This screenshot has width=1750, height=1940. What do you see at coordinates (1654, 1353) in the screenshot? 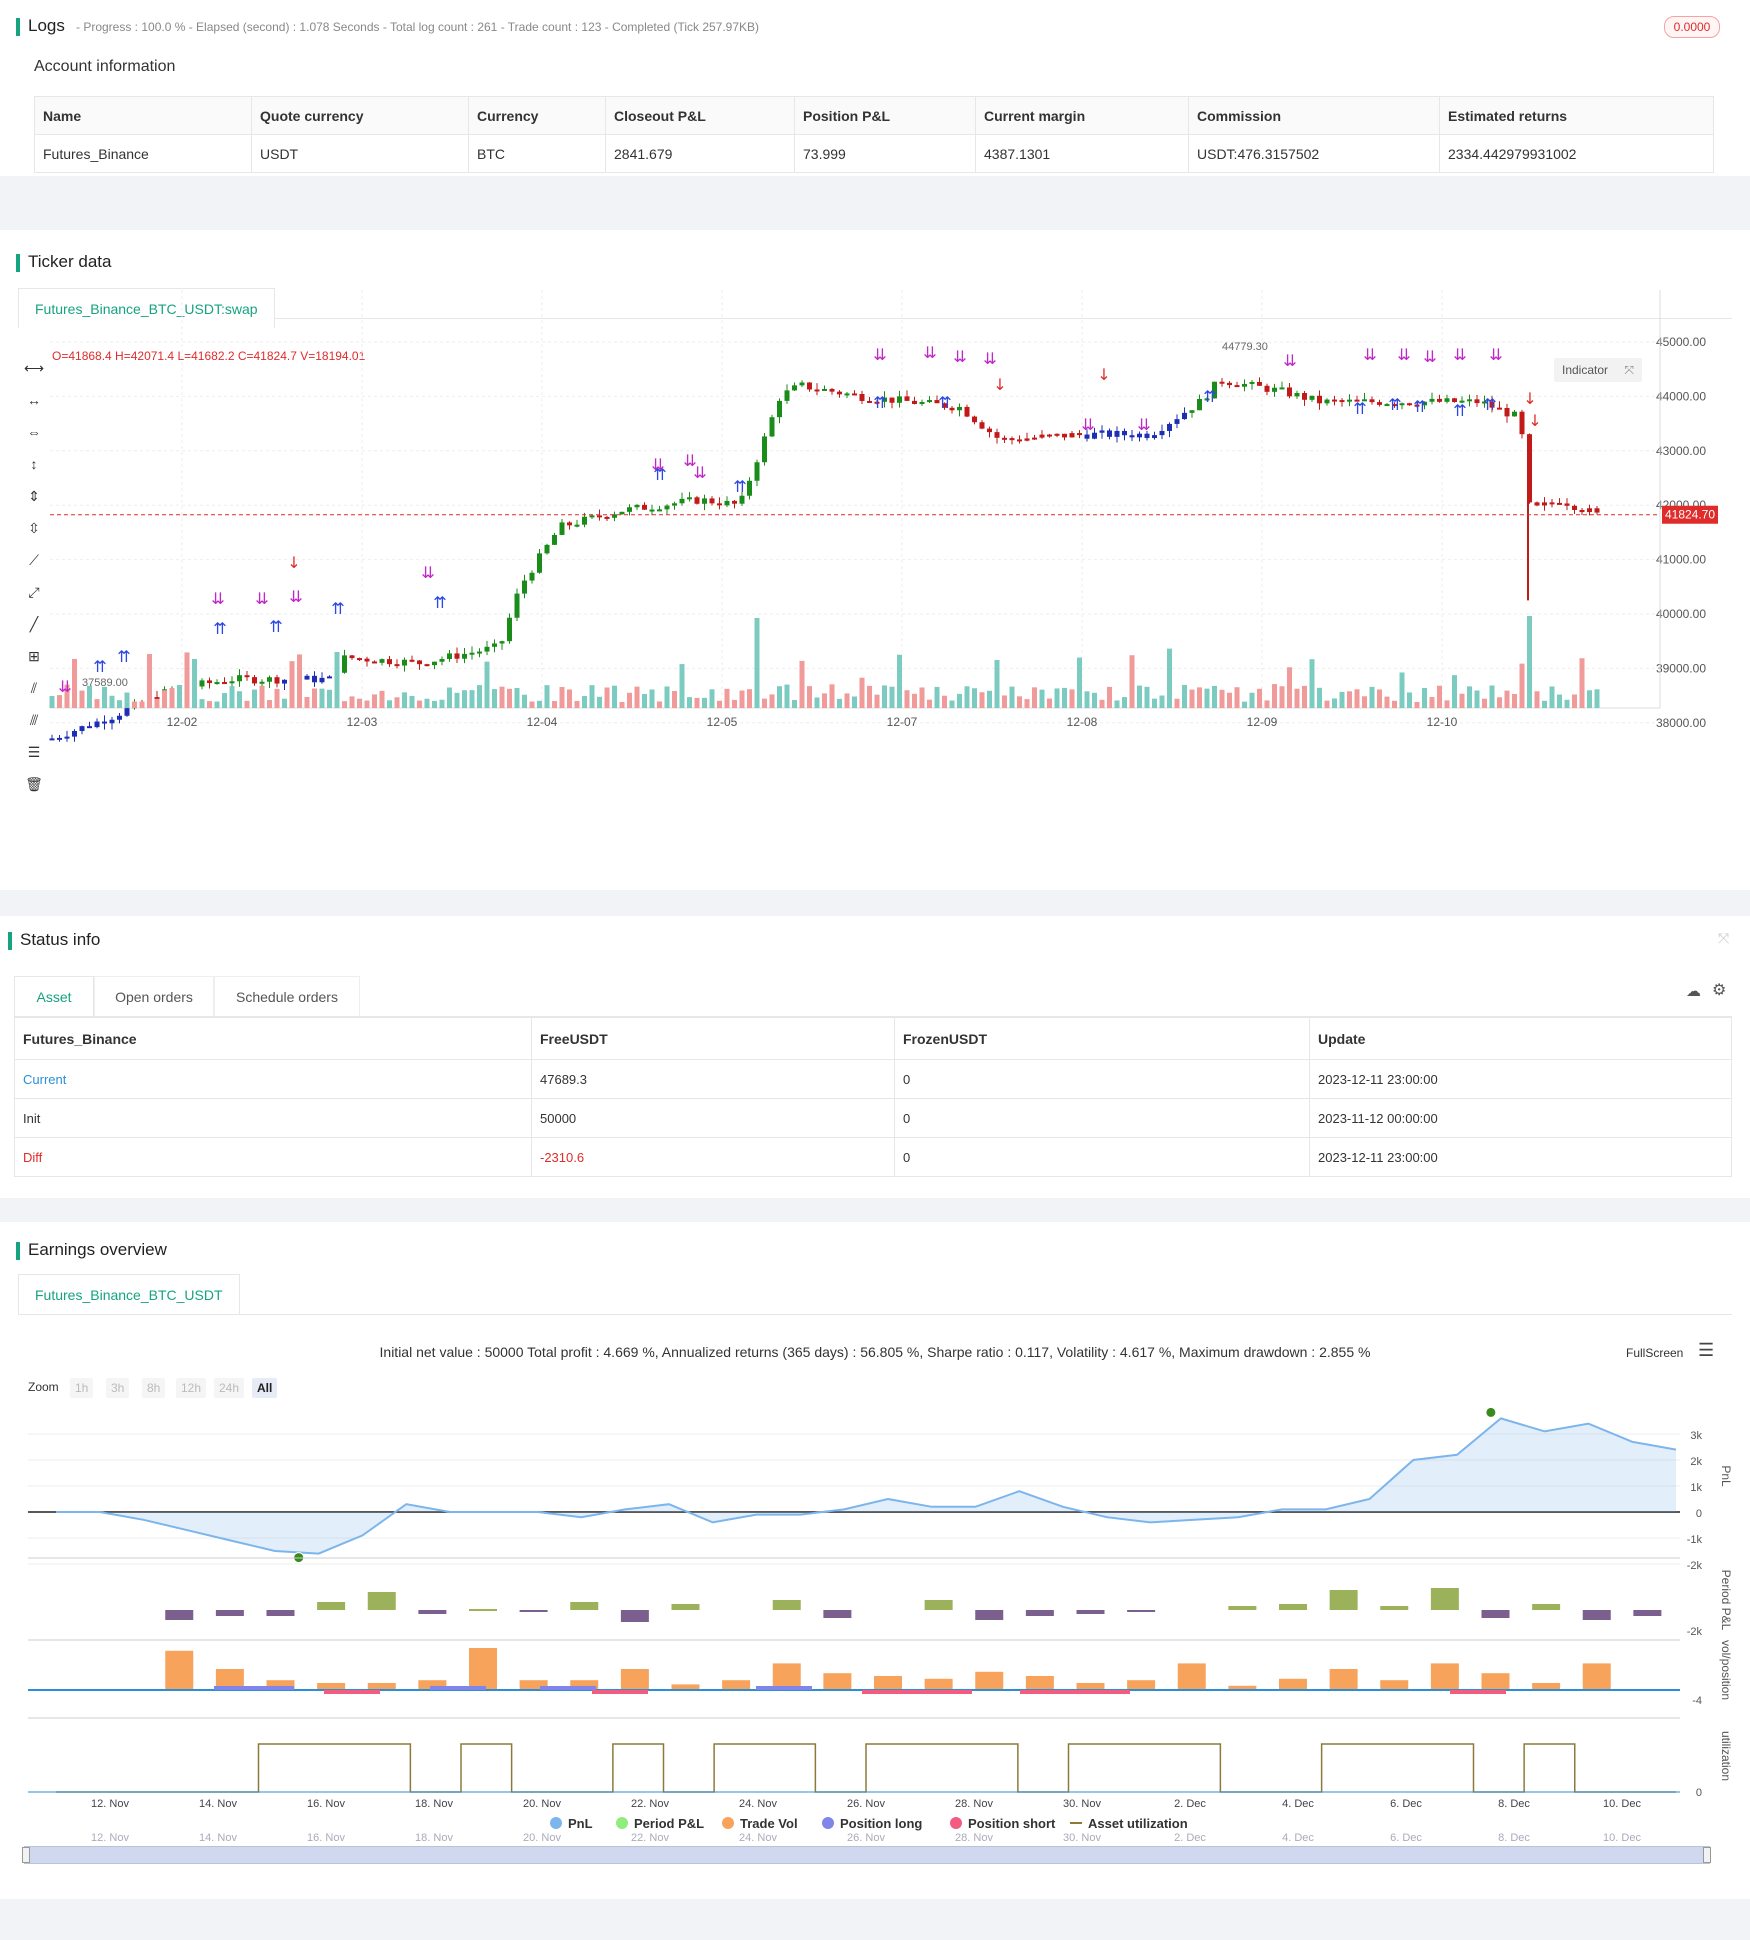
I see `fullscreen-button: FullScreen` at bounding box center [1654, 1353].